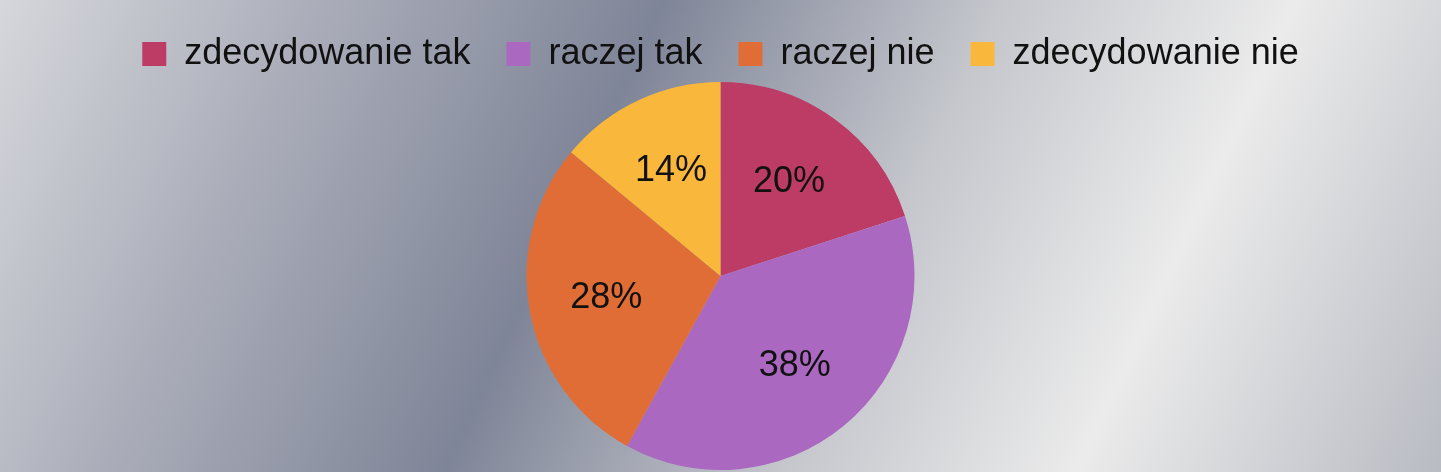  What do you see at coordinates (328, 51) in the screenshot?
I see `legend-label: zdecydowanie tak` at bounding box center [328, 51].